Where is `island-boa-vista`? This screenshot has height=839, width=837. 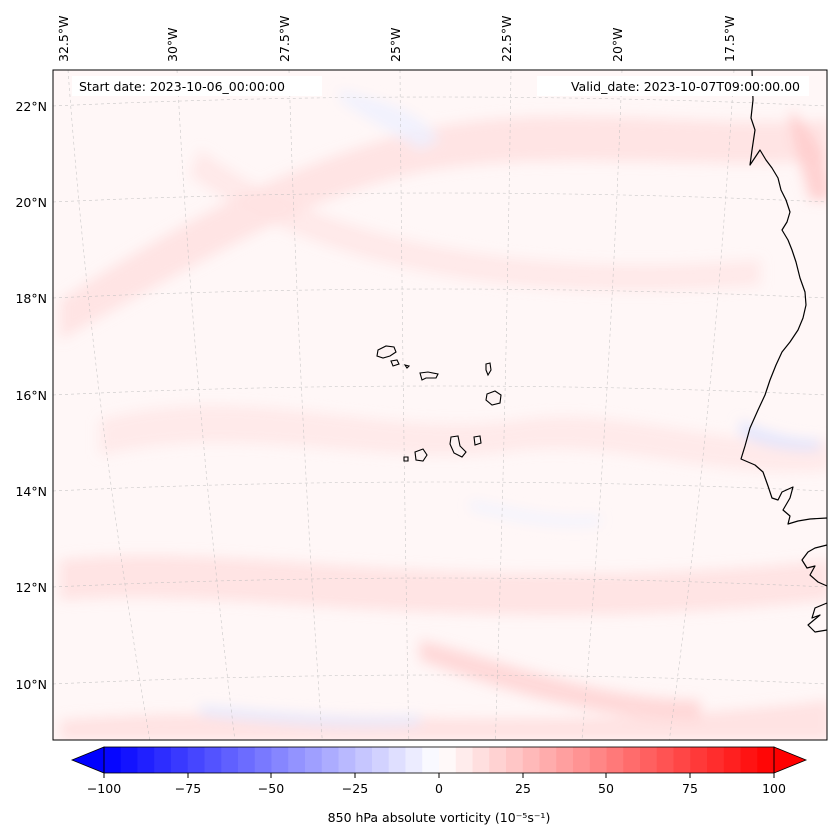 island-boa-vista is located at coordinates (493, 398).